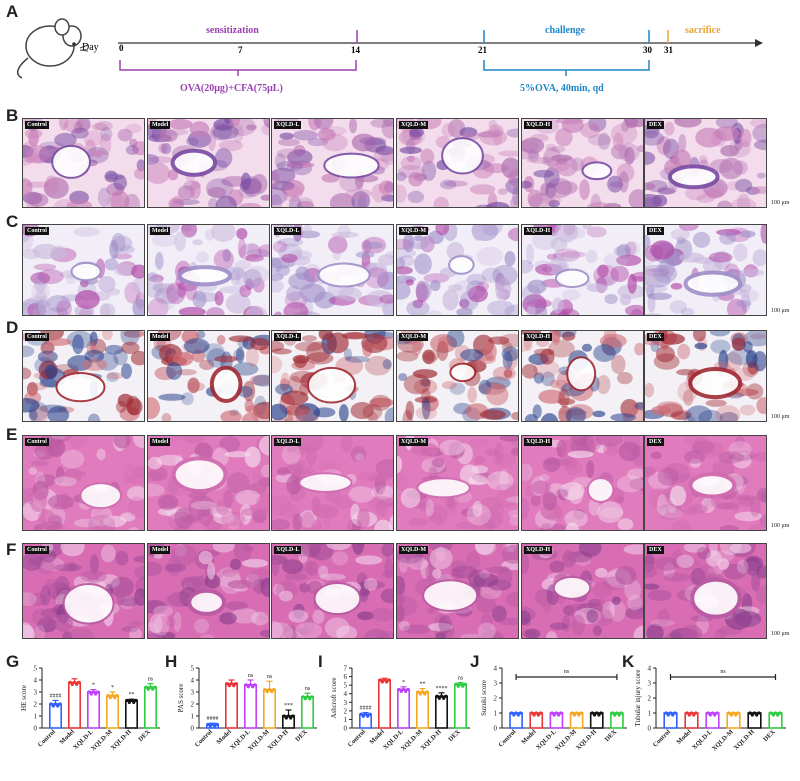 Image resolution: width=800 pixels, height=781 pixels. Describe the element at coordinates (193, 717) in the screenshot. I see `y-tick-label: 1` at that location.